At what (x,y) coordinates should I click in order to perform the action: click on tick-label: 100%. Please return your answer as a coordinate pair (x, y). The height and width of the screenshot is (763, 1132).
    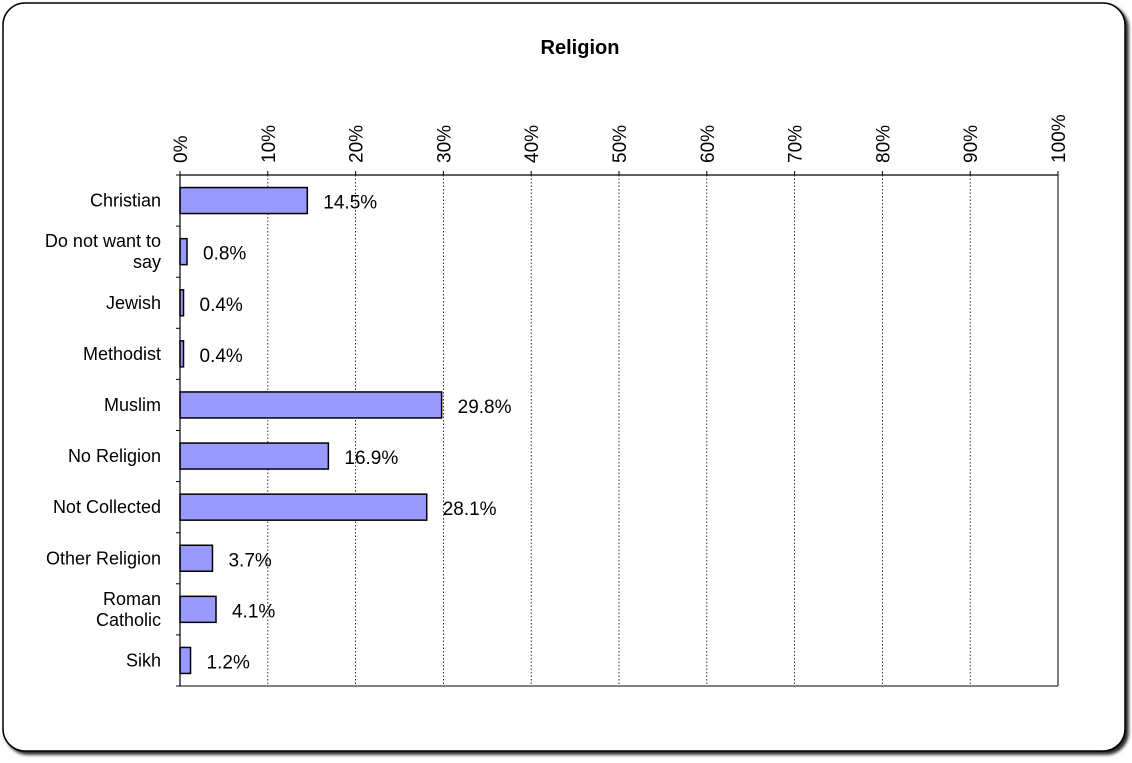
    Looking at the image, I should click on (1059, 138).